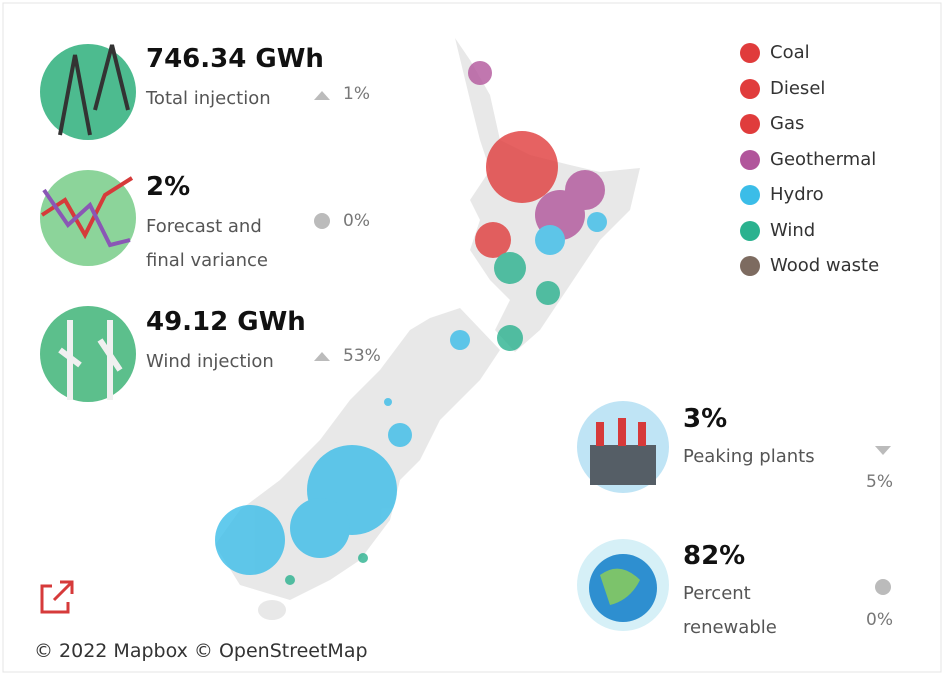 This screenshot has width=944, height=675. What do you see at coordinates (207, 243) in the screenshot?
I see `kpi-label: Forecast and final variance` at bounding box center [207, 243].